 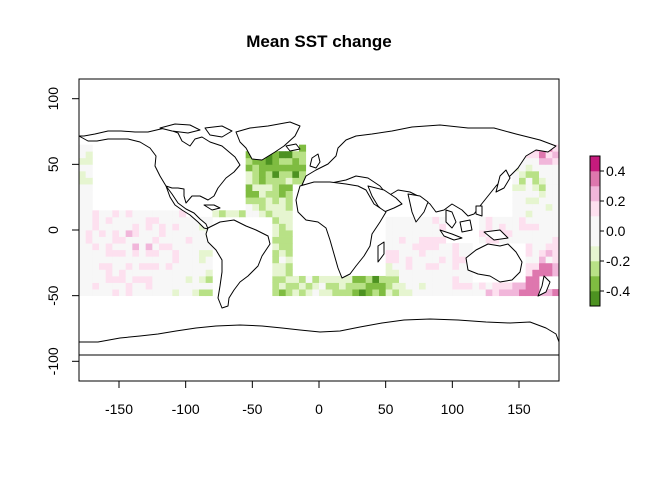 What do you see at coordinates (595, 164) in the screenshot?
I see `legend-color-bin` at bounding box center [595, 164].